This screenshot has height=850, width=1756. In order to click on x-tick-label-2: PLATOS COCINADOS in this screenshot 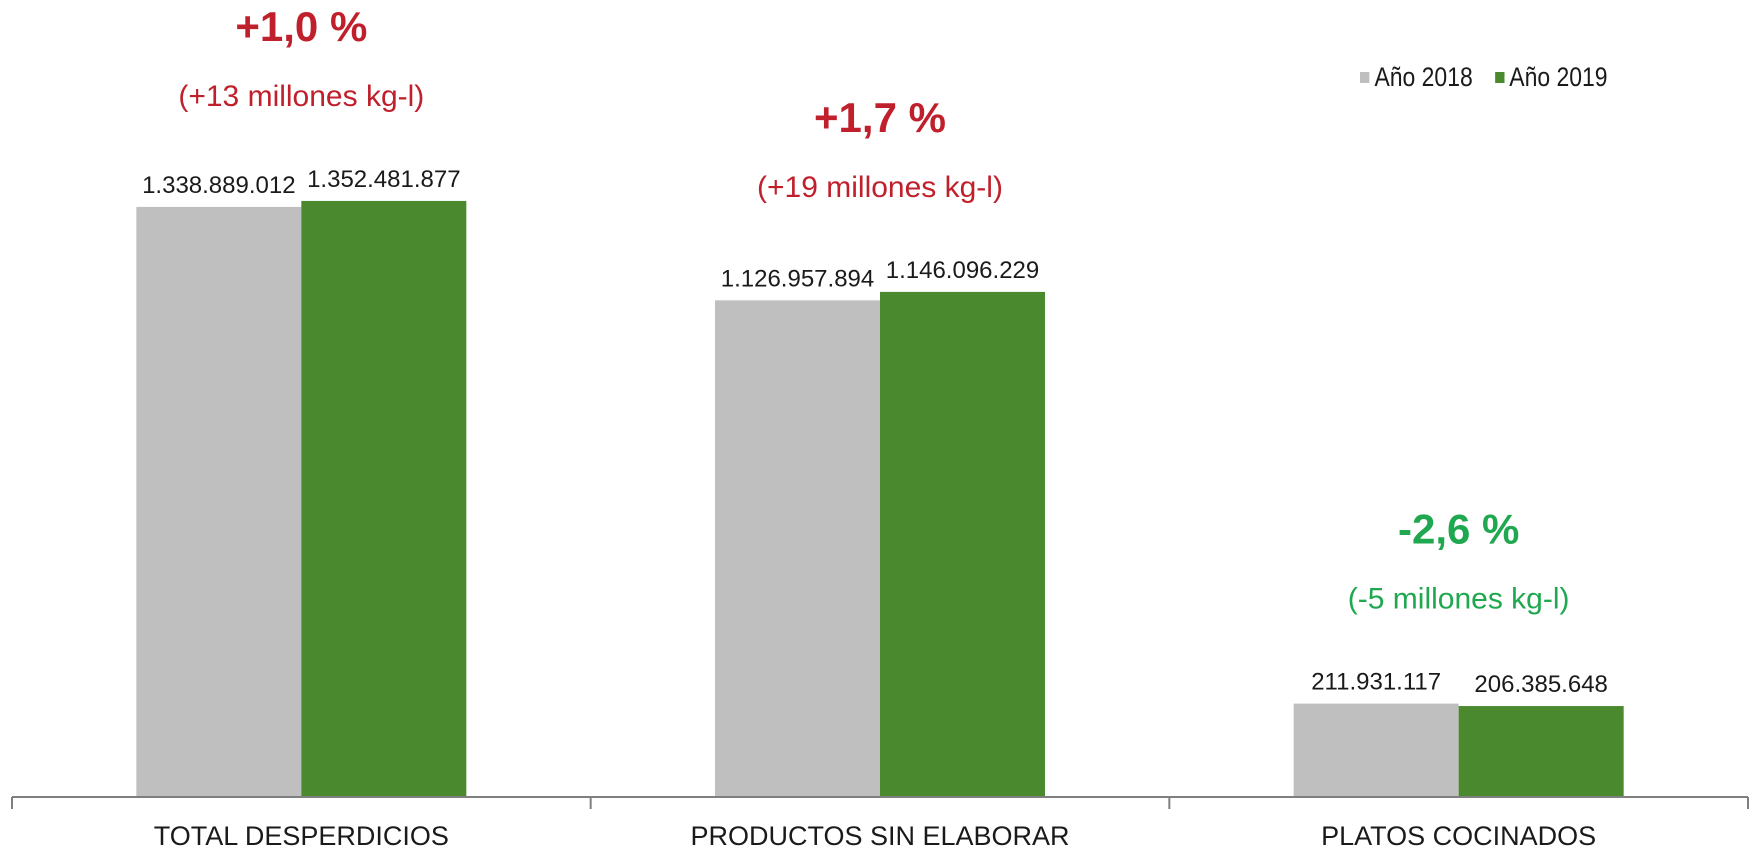, I will do `click(1458, 835)`.